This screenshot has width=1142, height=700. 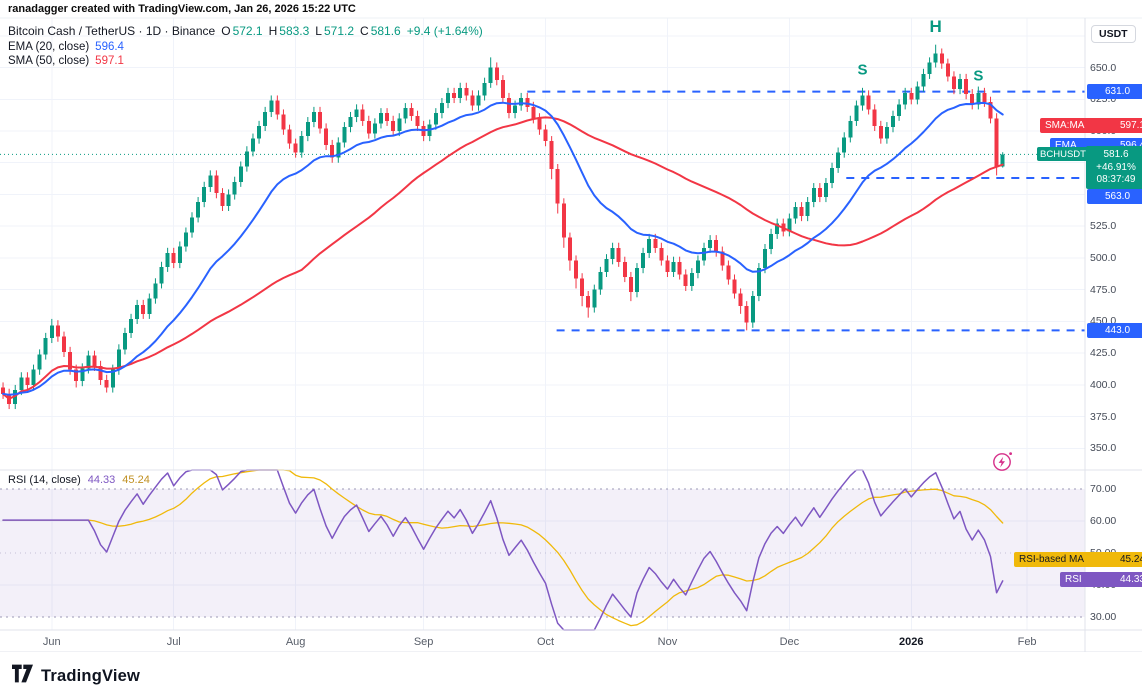 I want to click on rsi-tick: 60.00, so click(x=1103, y=521).